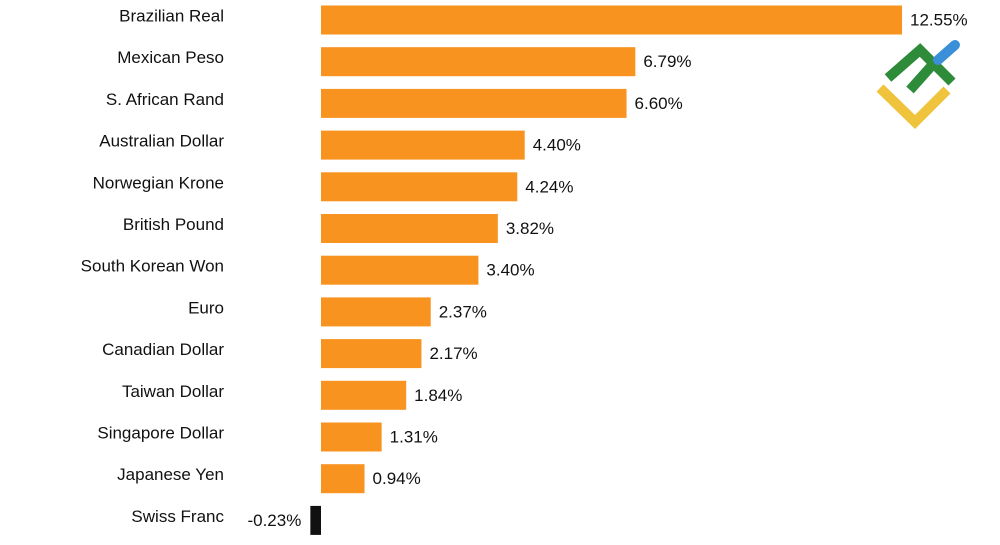 This screenshot has width=1000, height=545. I want to click on category-label: Mexican Peso, so click(170, 57).